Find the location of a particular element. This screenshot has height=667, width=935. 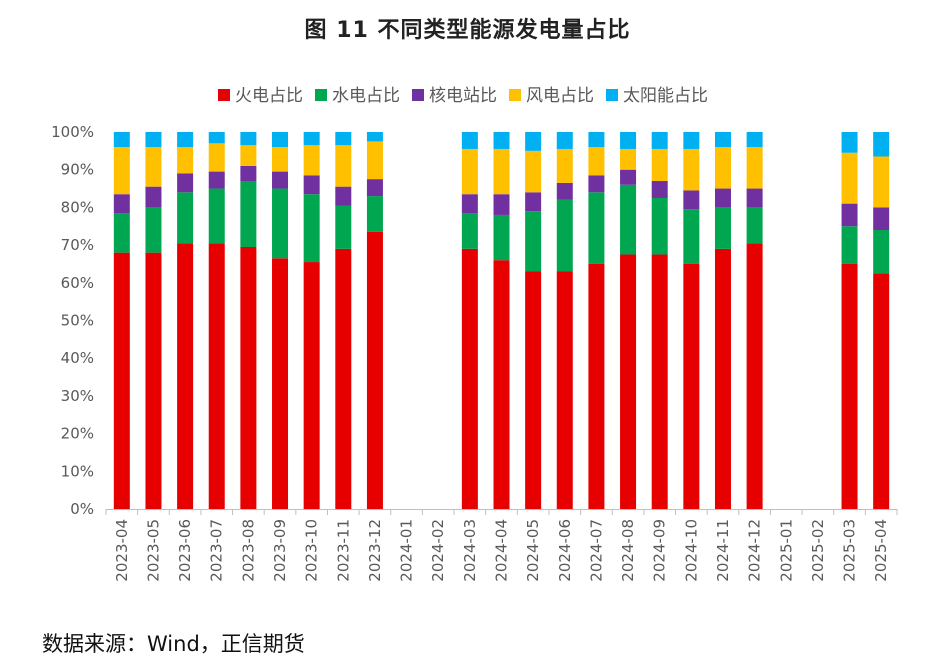

x-tick-label: 2023-05 is located at coordinates (153, 550).